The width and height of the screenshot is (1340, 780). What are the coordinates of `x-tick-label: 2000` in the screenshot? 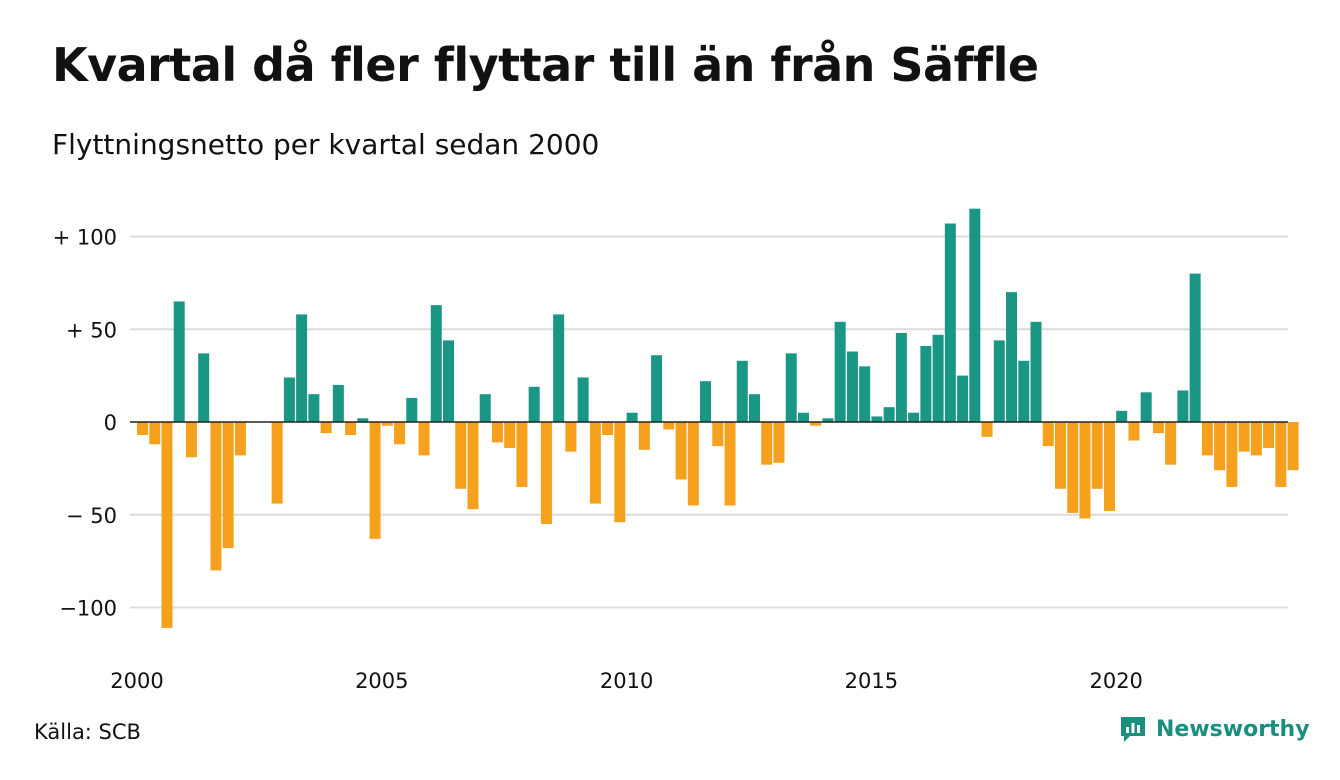 It's located at (136, 681).